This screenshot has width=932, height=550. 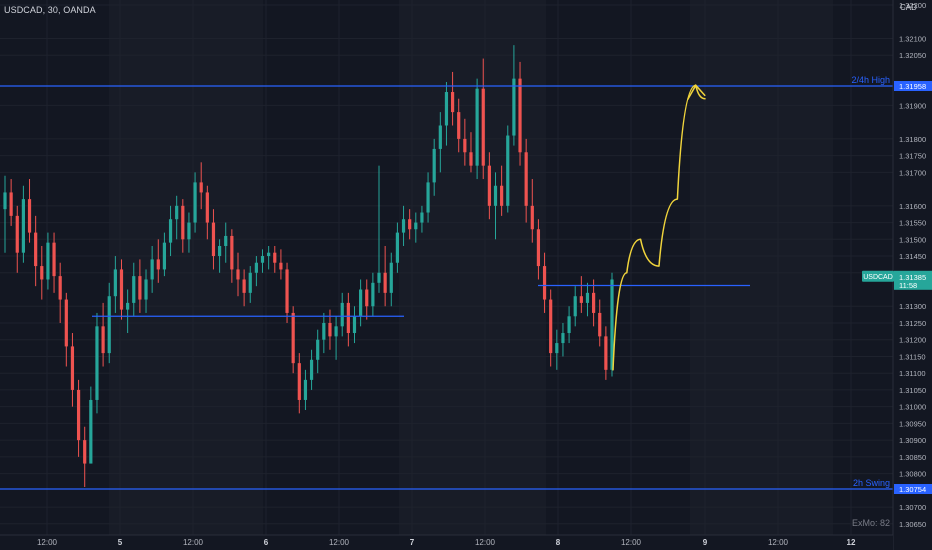 I want to click on symbol-tag-text: USDCAD, so click(x=878, y=277).